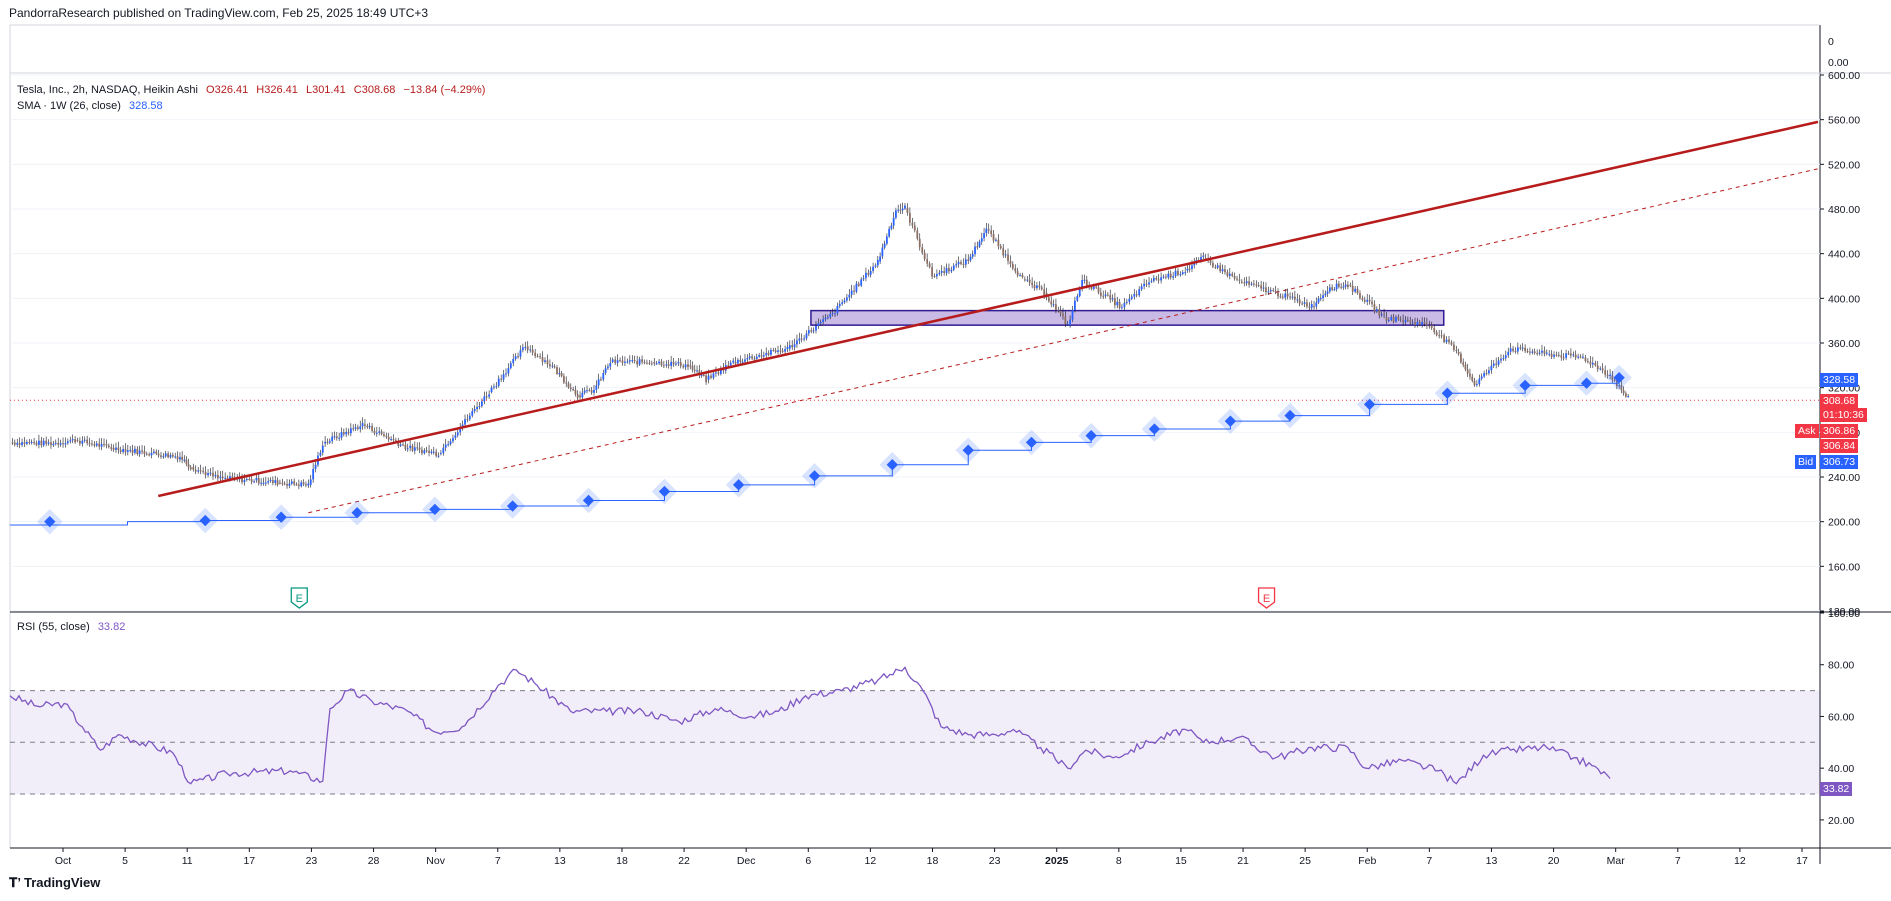  Describe the element at coordinates (54, 883) in the screenshot. I see `tradingview-logo: 𝐓’ TradingView` at that location.